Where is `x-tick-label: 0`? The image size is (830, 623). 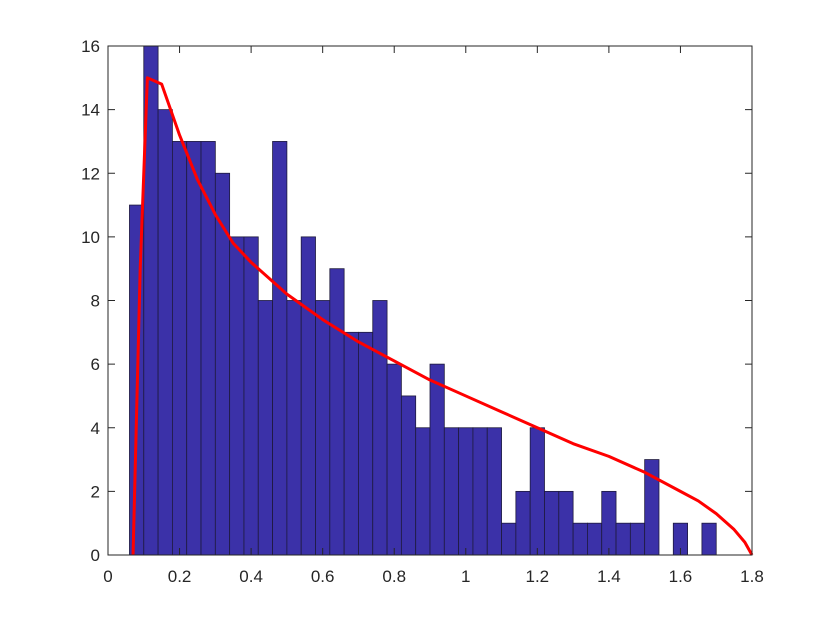
x-tick-label: 0 is located at coordinates (107, 576).